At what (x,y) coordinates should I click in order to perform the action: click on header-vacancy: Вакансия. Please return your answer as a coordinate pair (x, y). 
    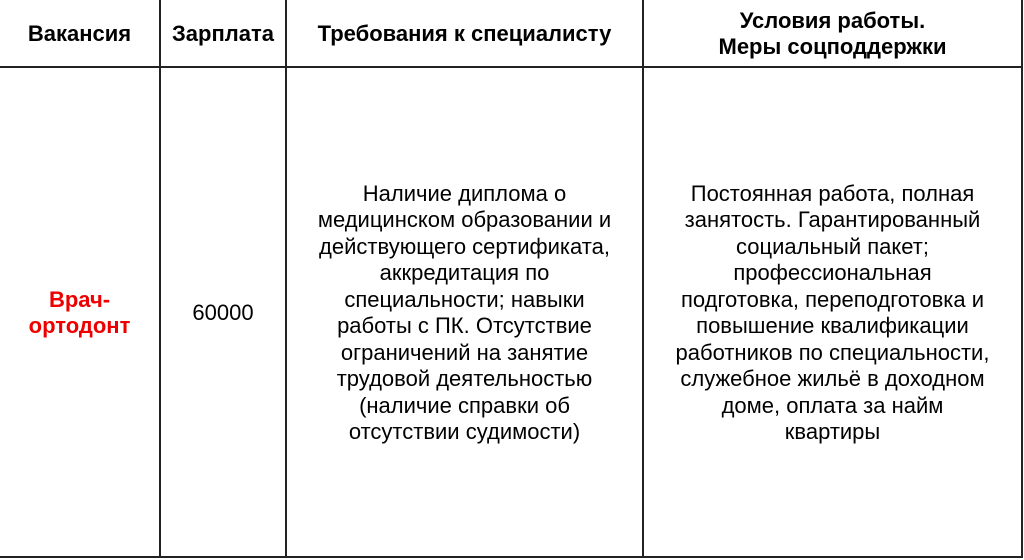
    Looking at the image, I should click on (79, 33).